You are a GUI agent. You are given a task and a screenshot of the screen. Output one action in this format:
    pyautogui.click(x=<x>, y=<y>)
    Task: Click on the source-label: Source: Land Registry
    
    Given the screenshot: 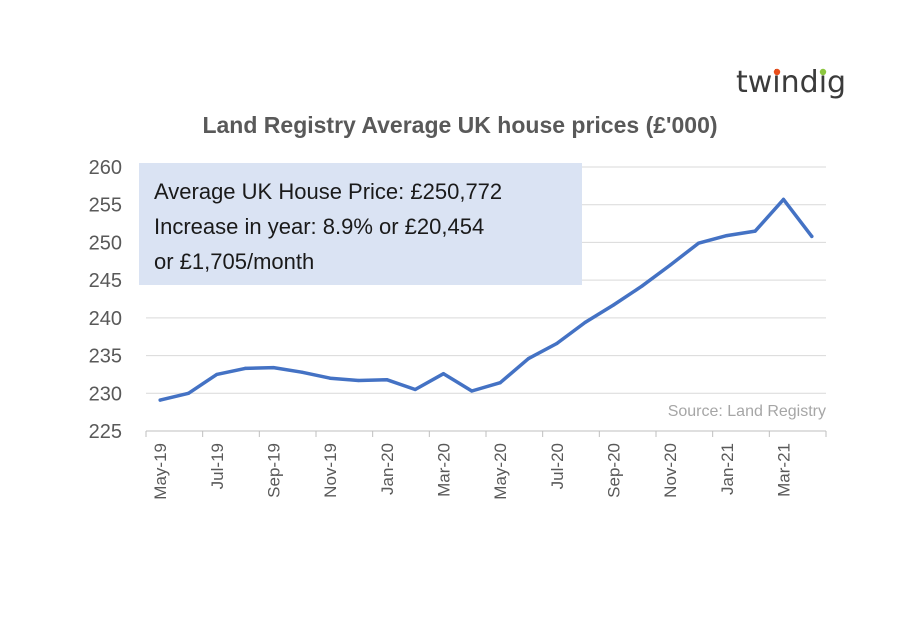 What is the action you would take?
    pyautogui.click(x=747, y=411)
    